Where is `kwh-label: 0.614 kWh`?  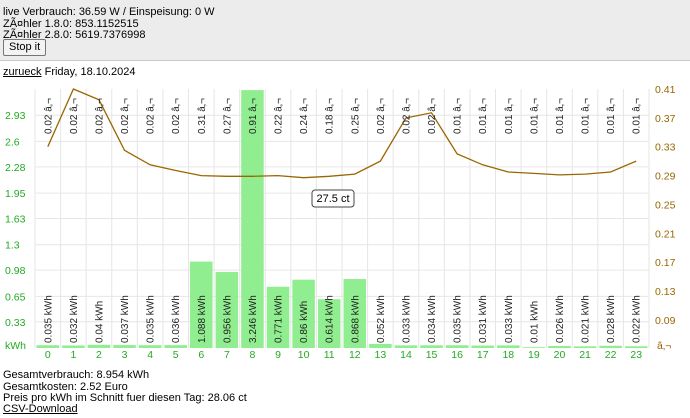
kwh-label: 0.614 kWh is located at coordinates (330, 319).